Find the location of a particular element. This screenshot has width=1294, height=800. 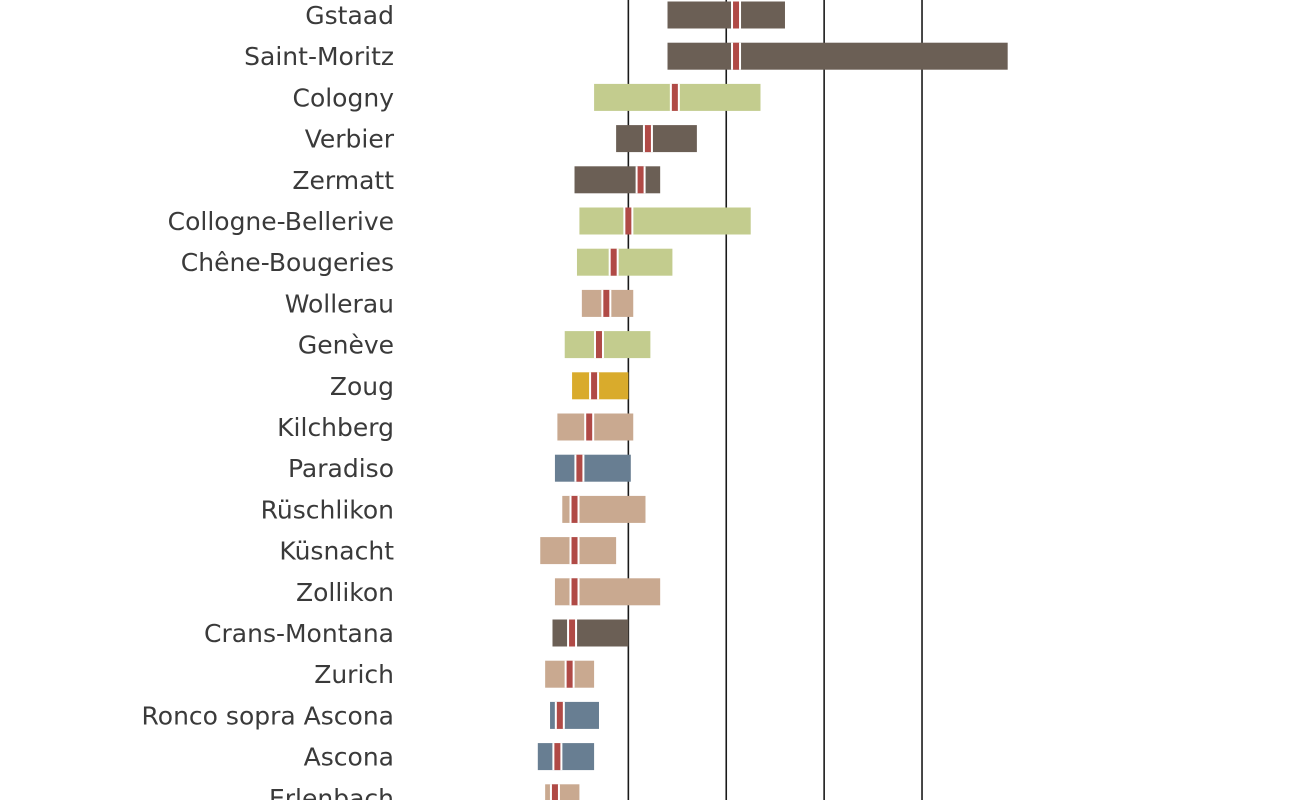

category-label-12: Paradiso is located at coordinates (341, 468).